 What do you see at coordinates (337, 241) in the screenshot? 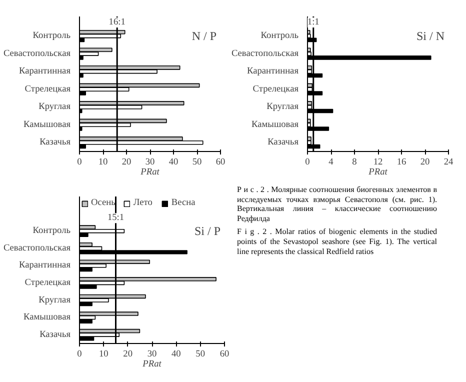
I see `text: F i g . 2 . Molar ratios of biogenic elements in the studied points of the Sevastopol seashore (see Fig. 1). The vertical line represents the classical Redfield ratios` at bounding box center [337, 241].